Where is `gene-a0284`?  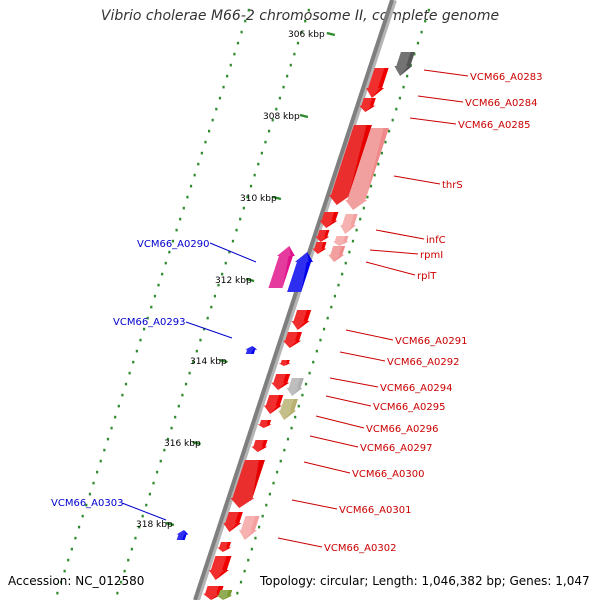 gene-a0284 is located at coordinates (367, 105).